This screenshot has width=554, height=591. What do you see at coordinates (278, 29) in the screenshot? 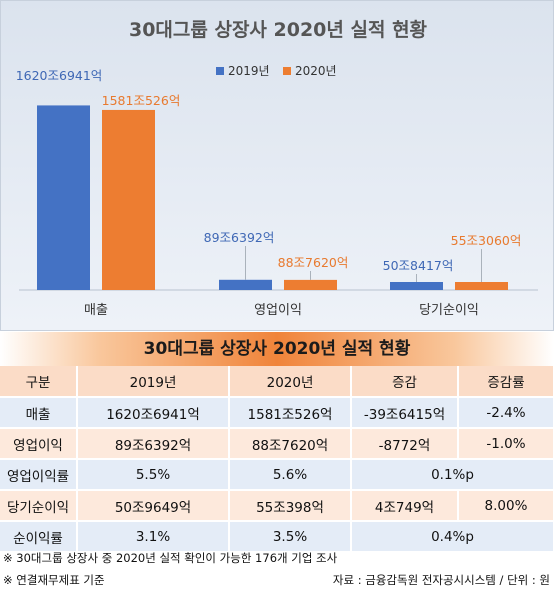
I see `chart-title: 30대그룹 상장사 2020년 실적 현황` at bounding box center [278, 29].